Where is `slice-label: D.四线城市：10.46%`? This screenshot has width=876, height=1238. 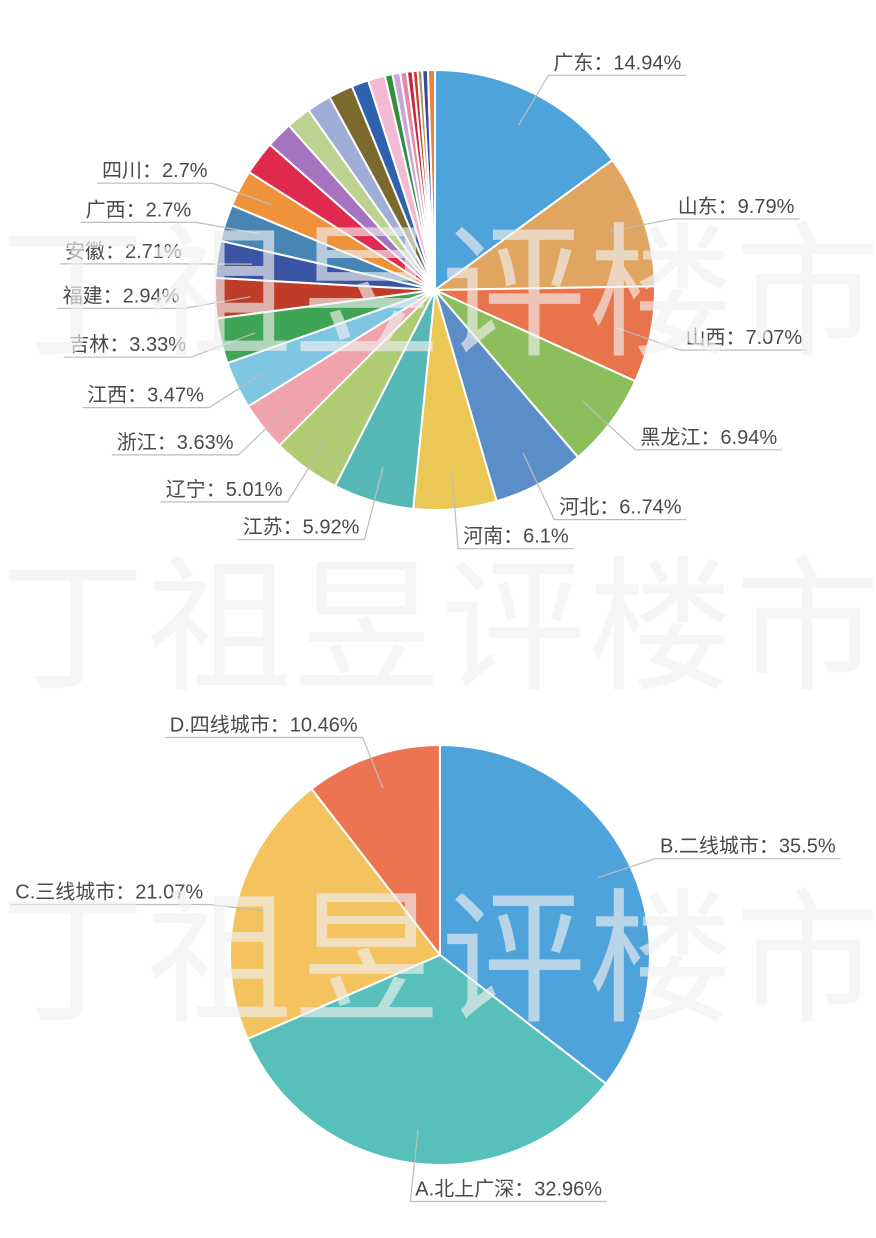 slice-label: D.四线城市：10.46% is located at coordinates (264, 725).